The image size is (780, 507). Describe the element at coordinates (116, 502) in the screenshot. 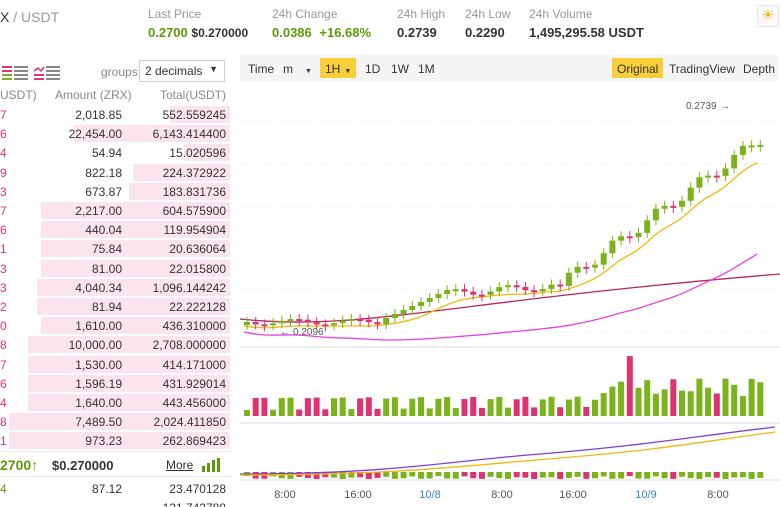

I see `bid-row: 121.743788` at that location.